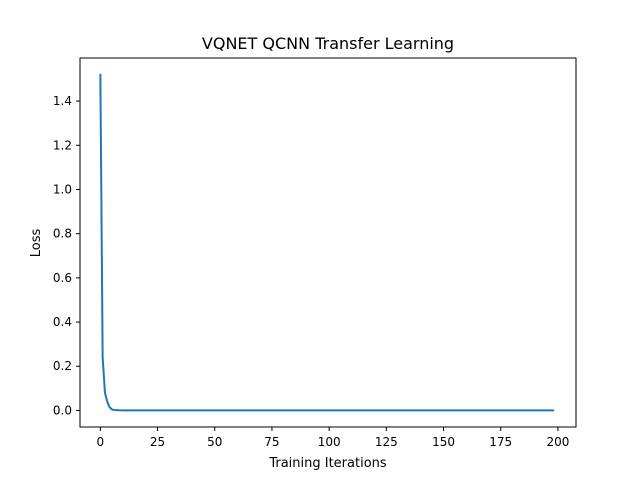 The image size is (640, 484). What do you see at coordinates (157, 442) in the screenshot?
I see `x-tick-label: 25` at bounding box center [157, 442].